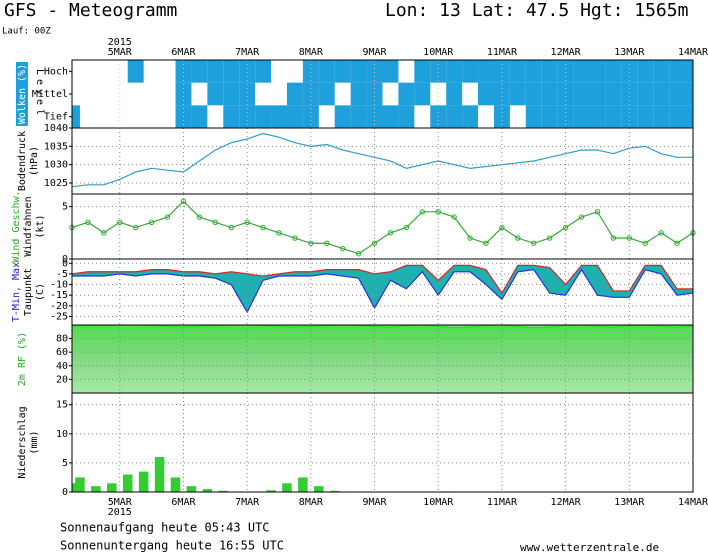 This screenshot has height=553, width=708. What do you see at coordinates (693, 502) in the screenshot?
I see `x-tick-label-bottom: 14MAR` at bounding box center [693, 502].